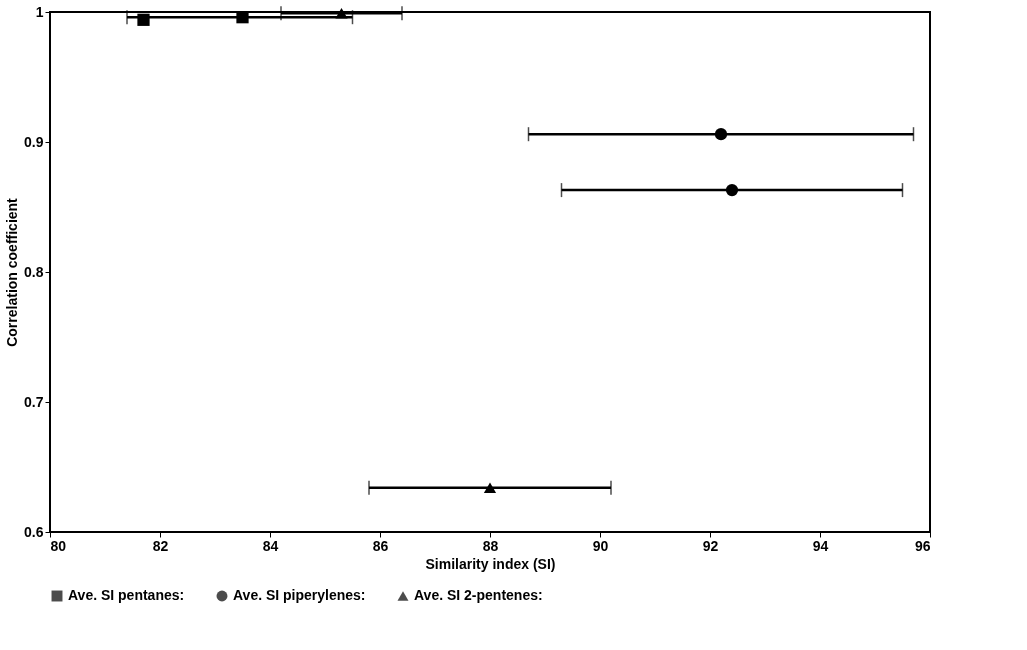 Image resolution: width=1027 pixels, height=650 pixels. Describe the element at coordinates (478, 595) in the screenshot. I see `legend-label: Ave. SI 2-pentenes:` at that location.